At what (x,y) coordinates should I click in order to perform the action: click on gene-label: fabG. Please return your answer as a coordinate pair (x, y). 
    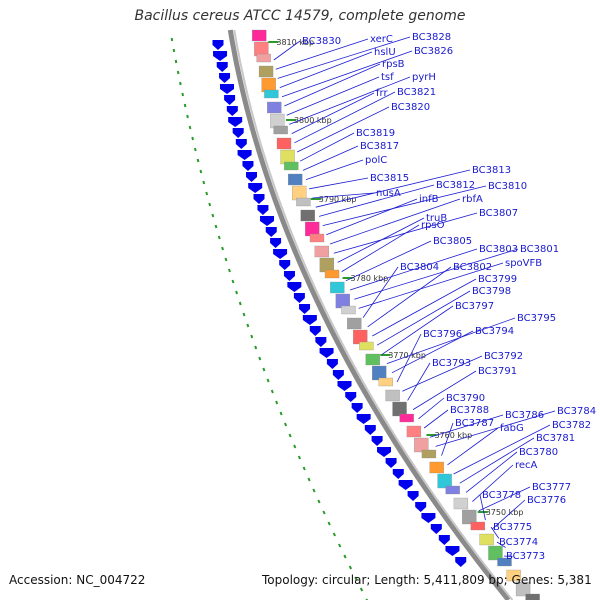
    Looking at the image, I should click on (512, 428).